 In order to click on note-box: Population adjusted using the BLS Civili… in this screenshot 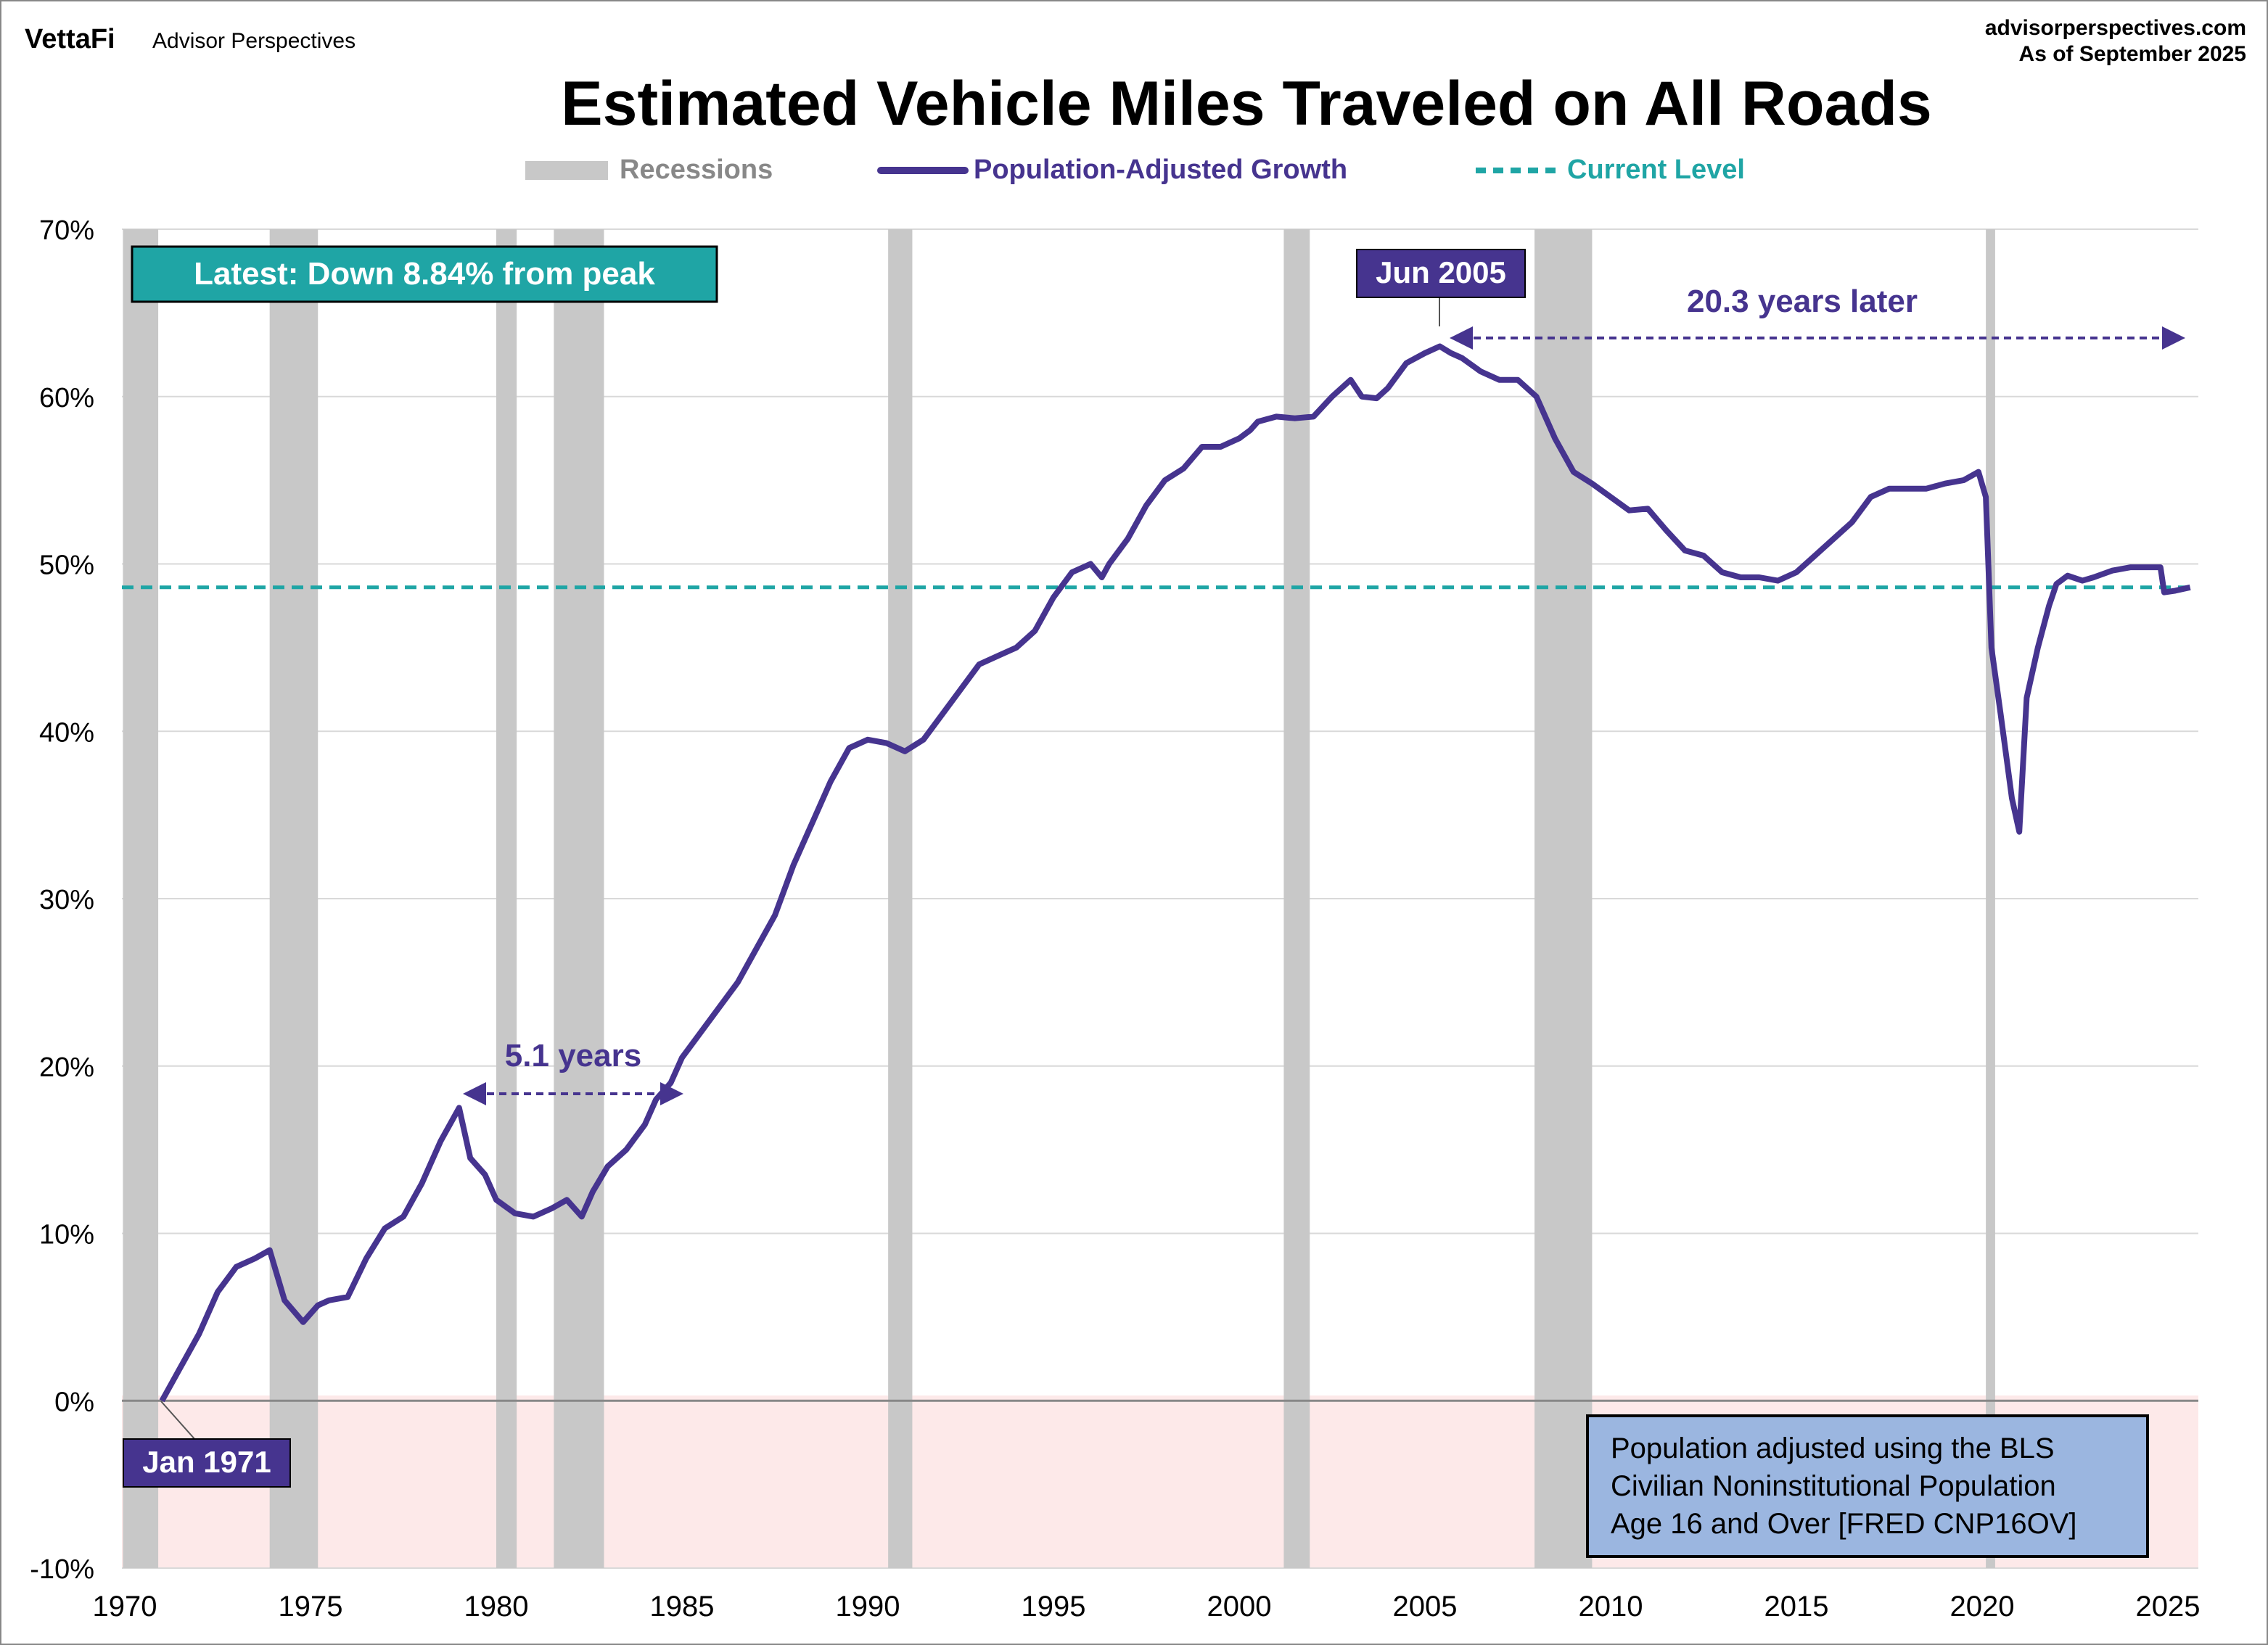, I will do `click(1868, 1486)`.